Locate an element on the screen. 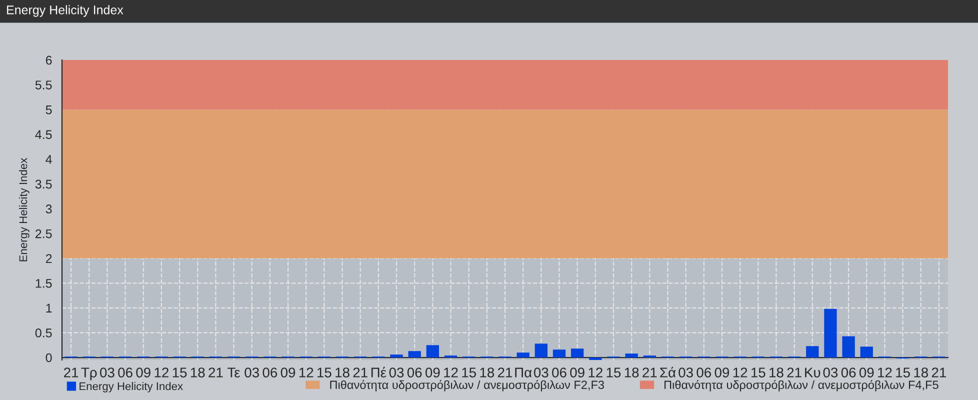 This screenshot has height=400, width=978. x-tick-label: Τρ is located at coordinates (89, 374).